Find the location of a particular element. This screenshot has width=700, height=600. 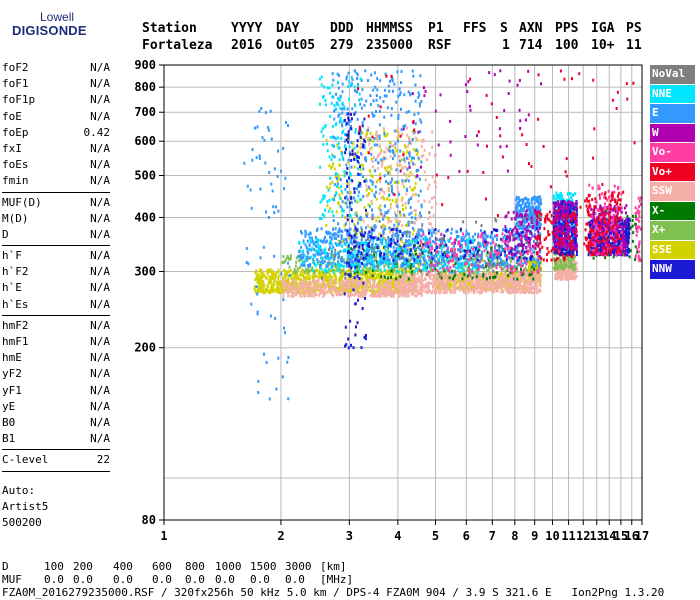

header-value-station: Fortaleza is located at coordinates (177, 45).